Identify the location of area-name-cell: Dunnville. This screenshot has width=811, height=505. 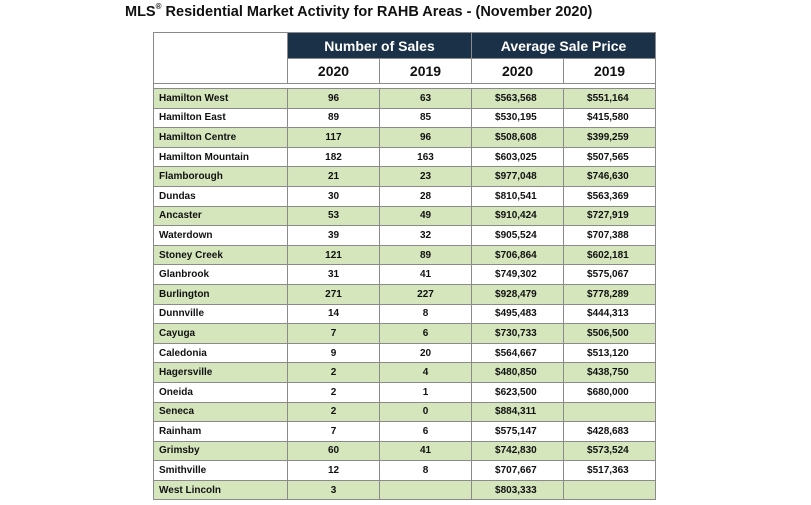
(220, 314).